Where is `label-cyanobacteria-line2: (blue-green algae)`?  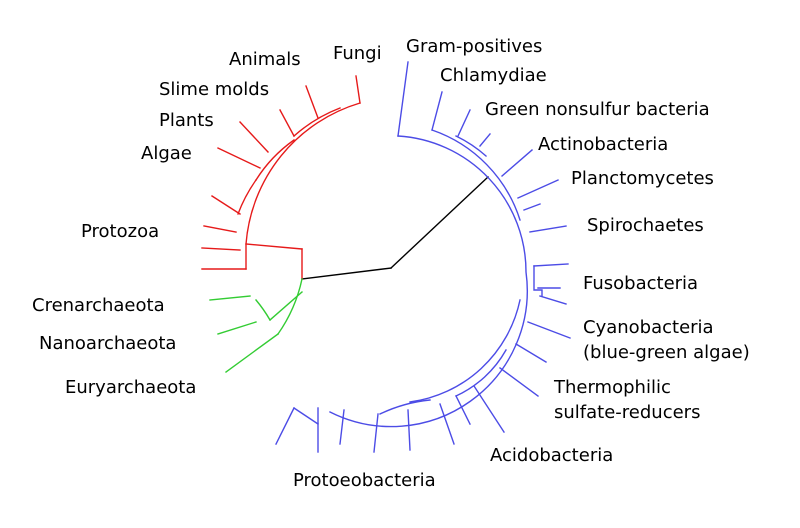 label-cyanobacteria-line2: (blue-green algae) is located at coordinates (666, 352).